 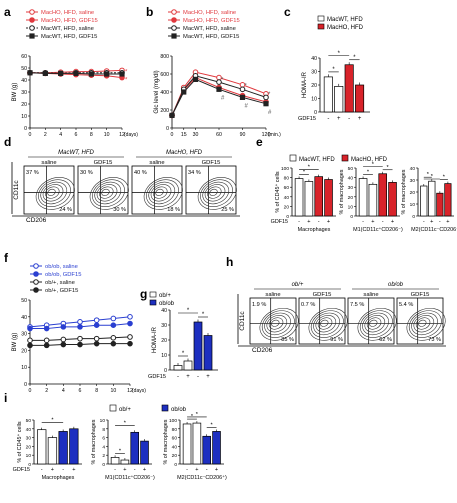 I want to click on quadrant-value-bottom-right: 85 %, so click(x=287, y=340).